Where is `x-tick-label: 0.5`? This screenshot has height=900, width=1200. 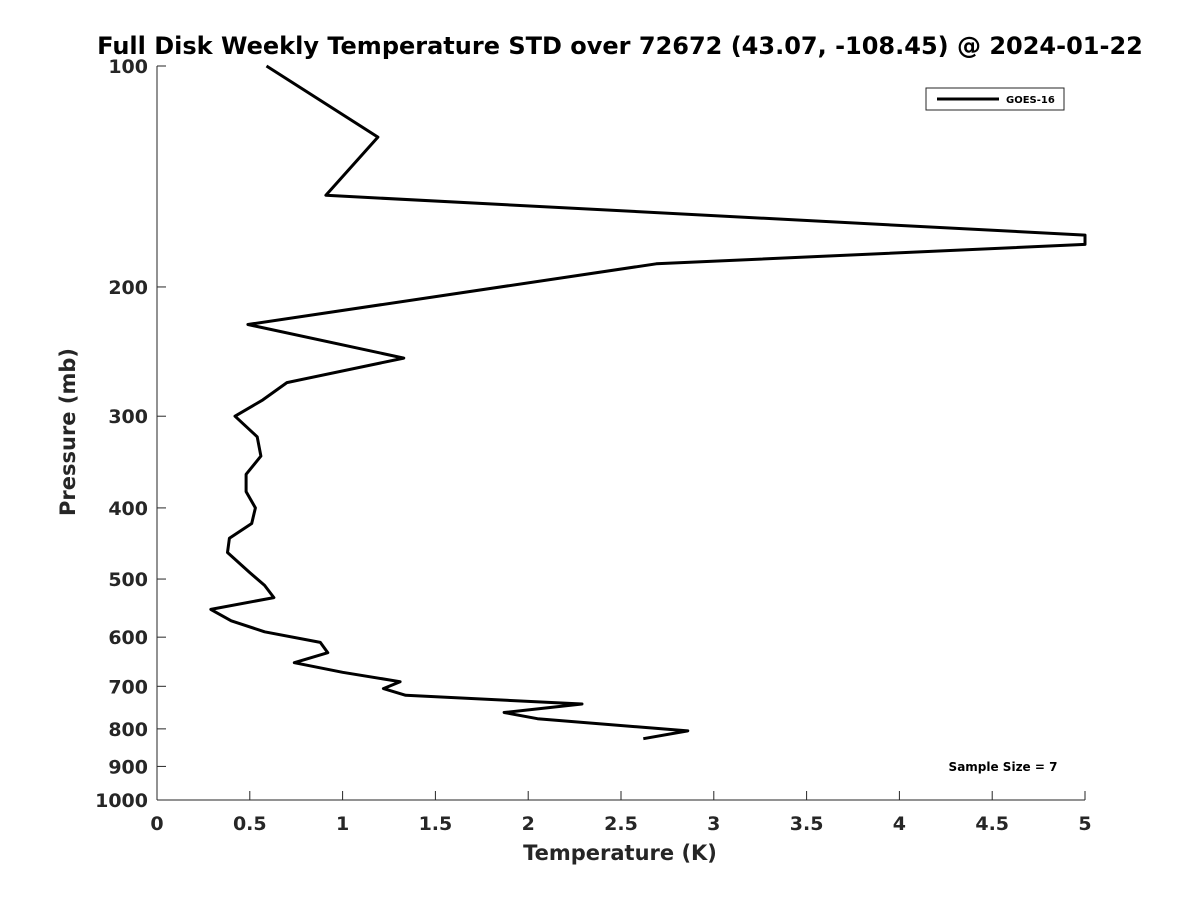
x-tick-label: 0.5 is located at coordinates (250, 824).